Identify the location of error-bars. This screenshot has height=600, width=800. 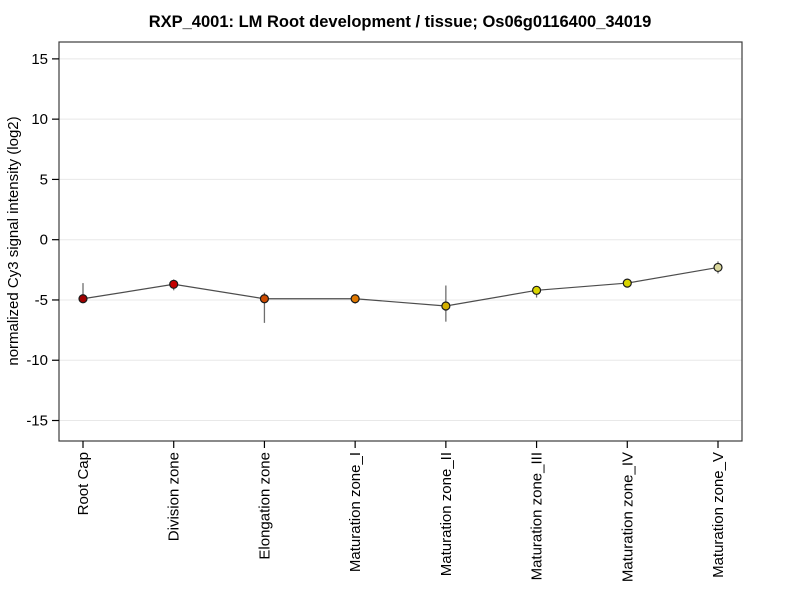
(400, 292).